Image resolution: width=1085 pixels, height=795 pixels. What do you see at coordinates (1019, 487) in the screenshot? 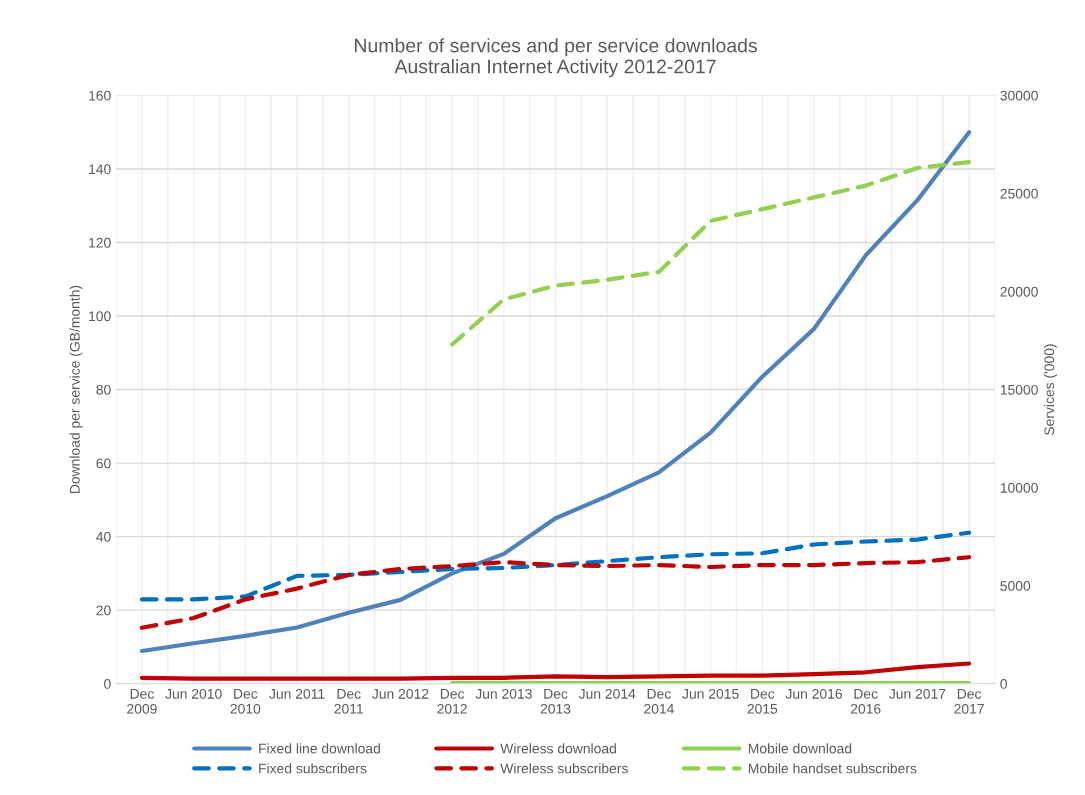
I see `y2-tick-label: 10000` at bounding box center [1019, 487].